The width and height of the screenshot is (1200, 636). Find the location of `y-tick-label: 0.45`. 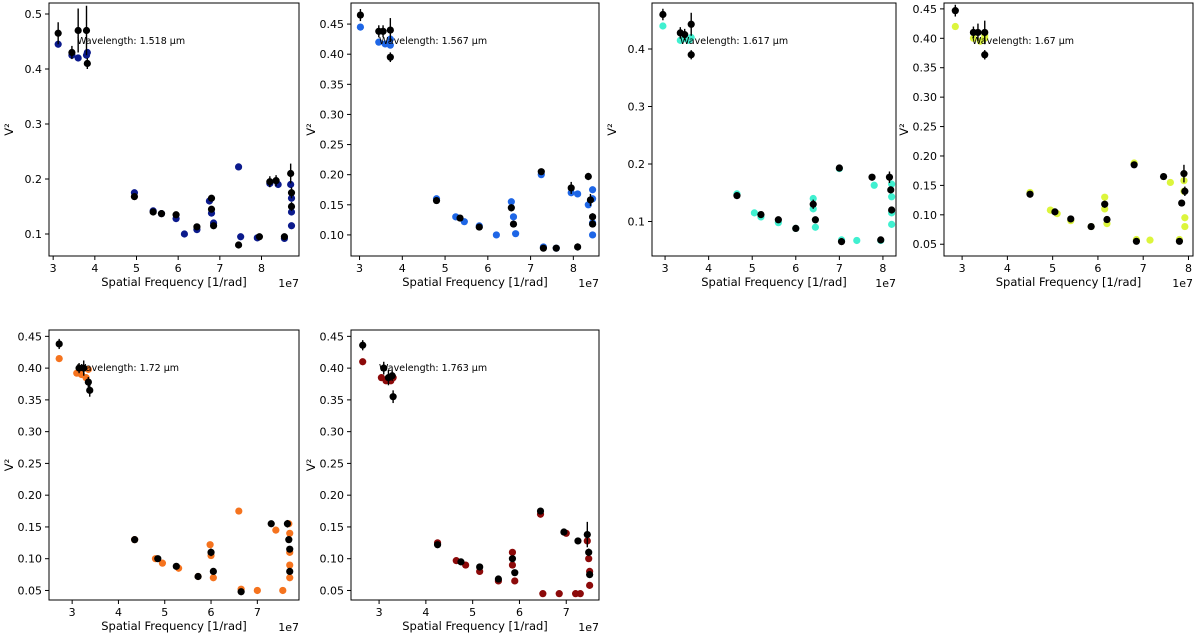

y-tick-label: 0.45 is located at coordinates (332, 336).